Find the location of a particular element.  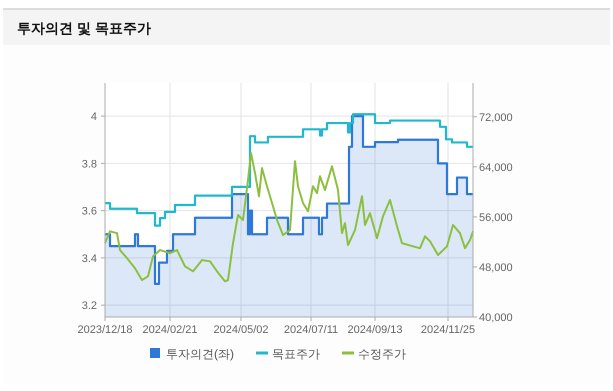

chart-title: 투자의견 및 목표주가 is located at coordinates (84, 28).